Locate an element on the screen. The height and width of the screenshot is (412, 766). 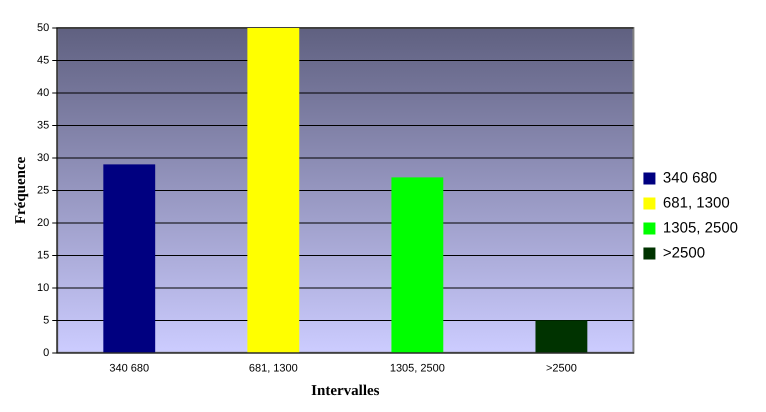
y-tick-label: 40 is located at coordinates (43, 92).